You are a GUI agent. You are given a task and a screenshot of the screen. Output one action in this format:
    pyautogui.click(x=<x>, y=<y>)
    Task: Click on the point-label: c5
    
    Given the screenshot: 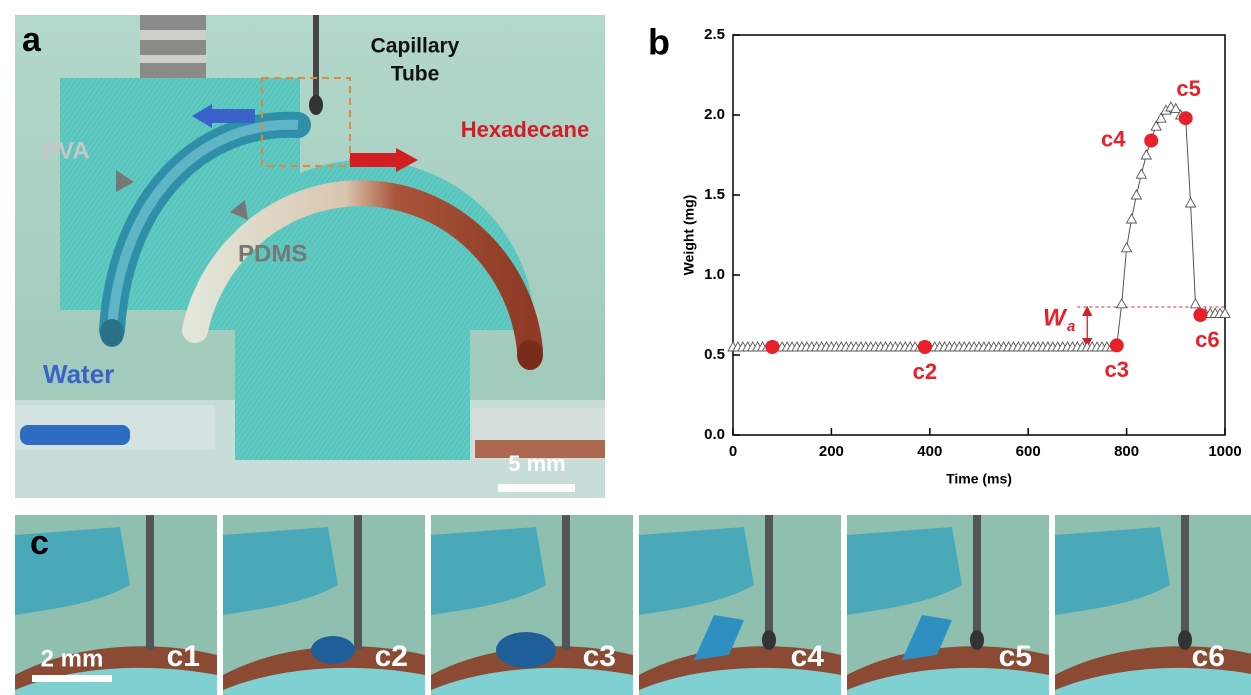 What is the action you would take?
    pyautogui.click(x=1188, y=88)
    